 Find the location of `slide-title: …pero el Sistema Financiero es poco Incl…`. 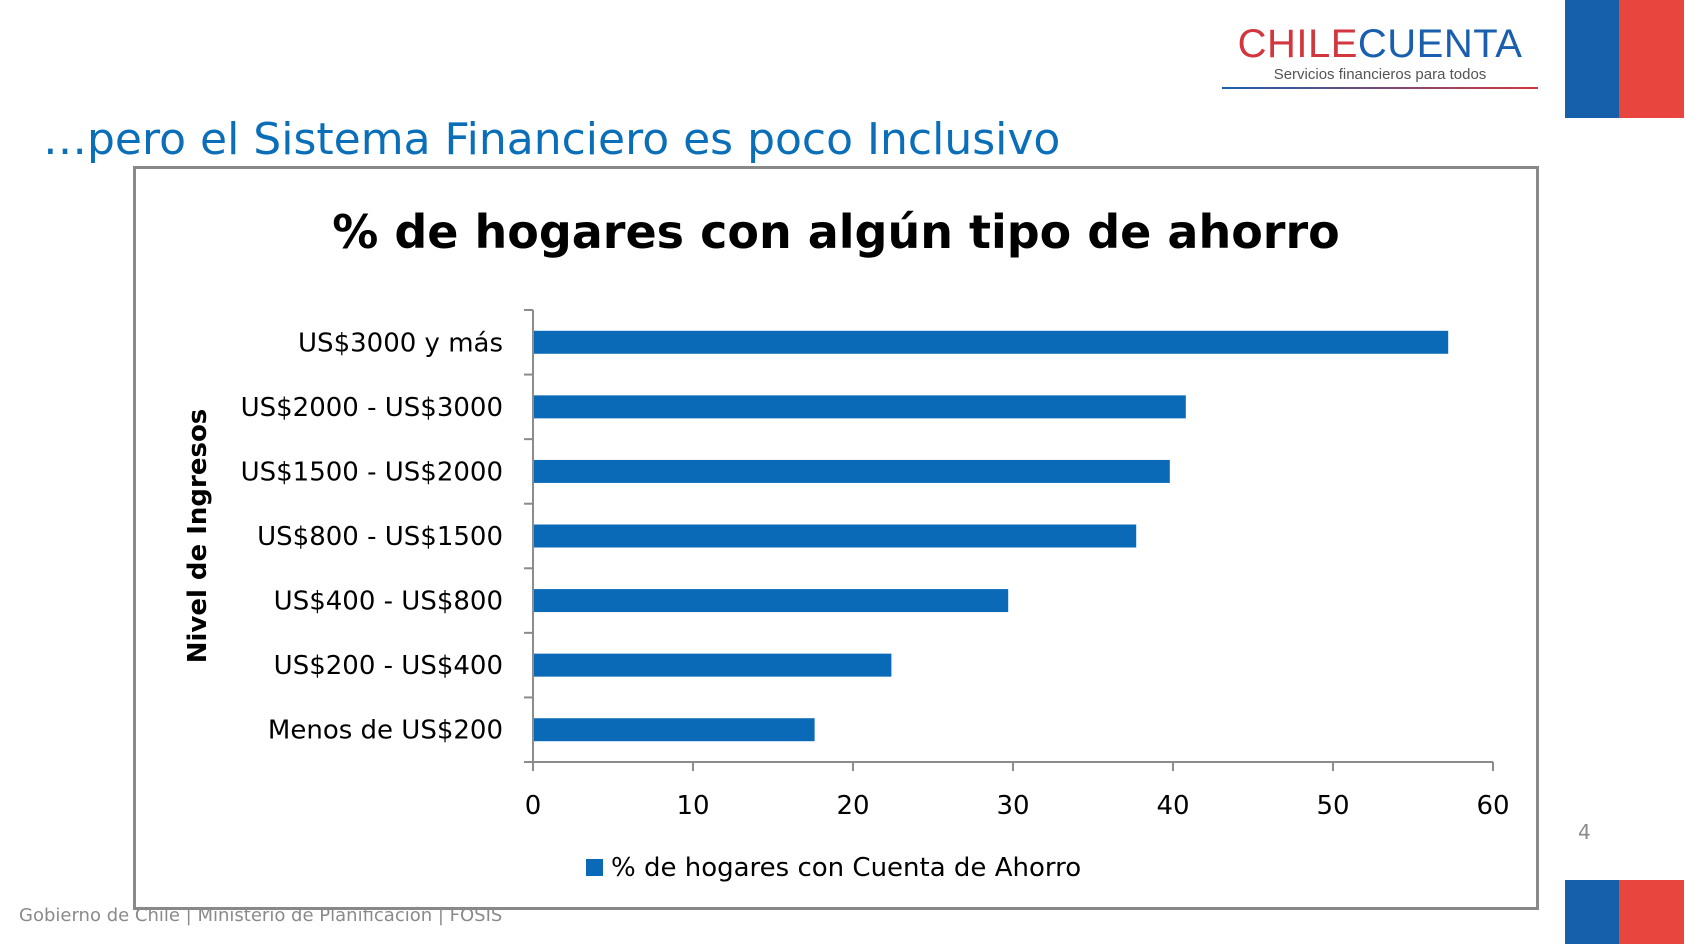

slide-title: …pero el Sistema Financiero es poco Incl… is located at coordinates (552, 139).